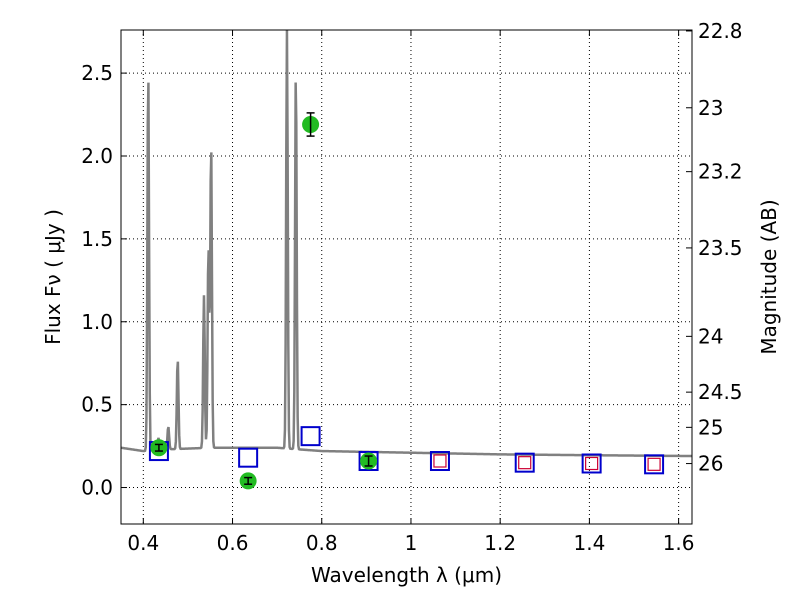 Image resolution: width=800 pixels, height=600 pixels. What do you see at coordinates (97, 239) in the screenshot?
I see `y-tick-label: 1.5` at bounding box center [97, 239].